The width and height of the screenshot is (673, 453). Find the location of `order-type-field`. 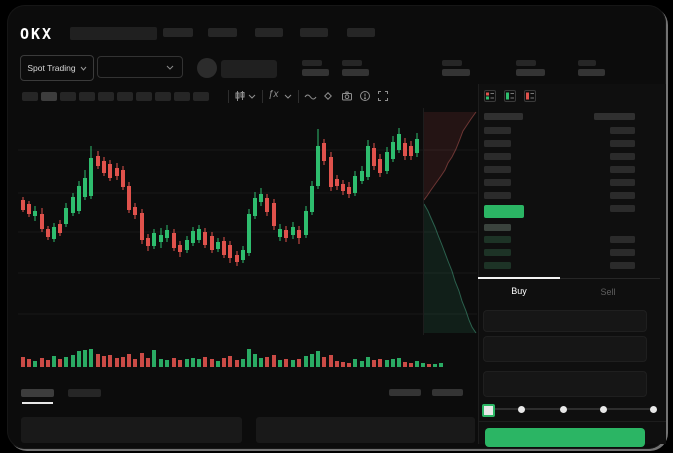

order-type-field is located at coordinates (565, 321).